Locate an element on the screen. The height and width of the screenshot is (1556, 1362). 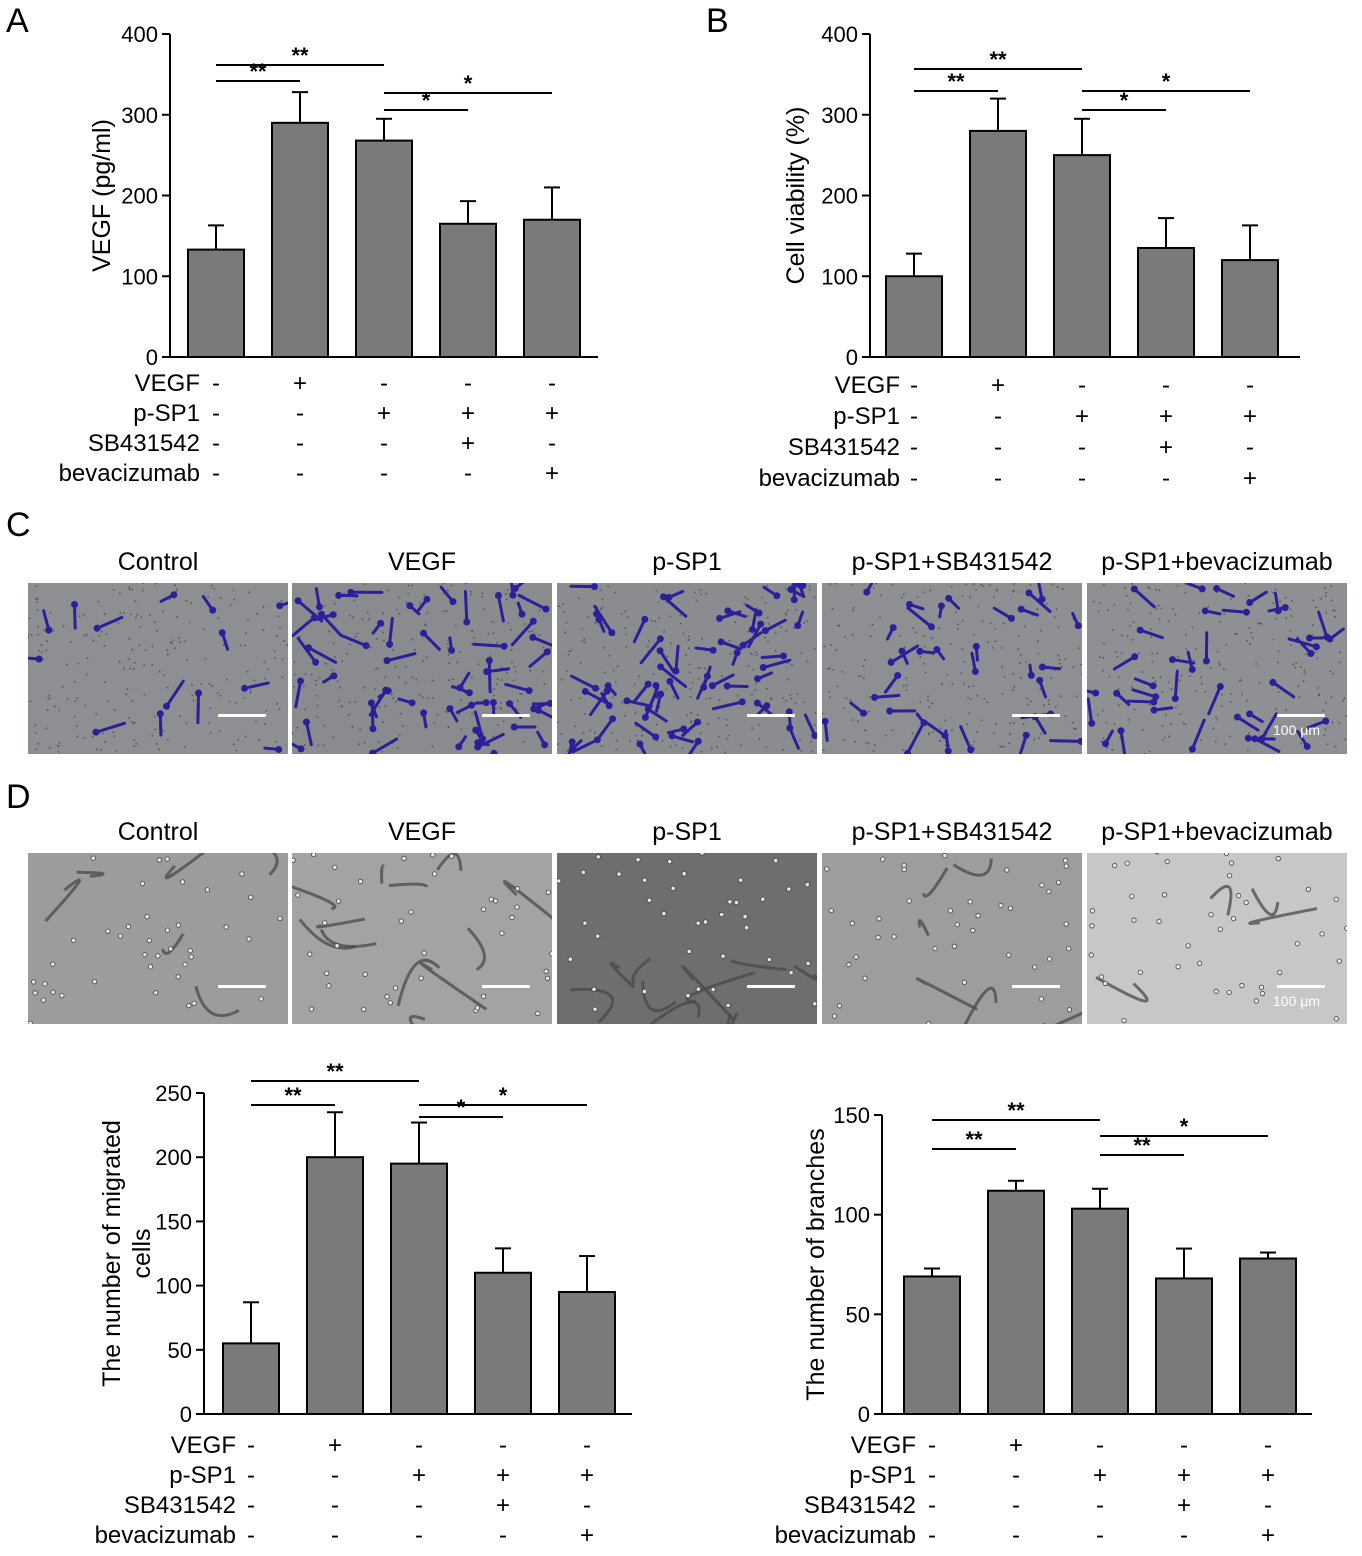
y-tick-label: 300 is located at coordinates (839, 115).